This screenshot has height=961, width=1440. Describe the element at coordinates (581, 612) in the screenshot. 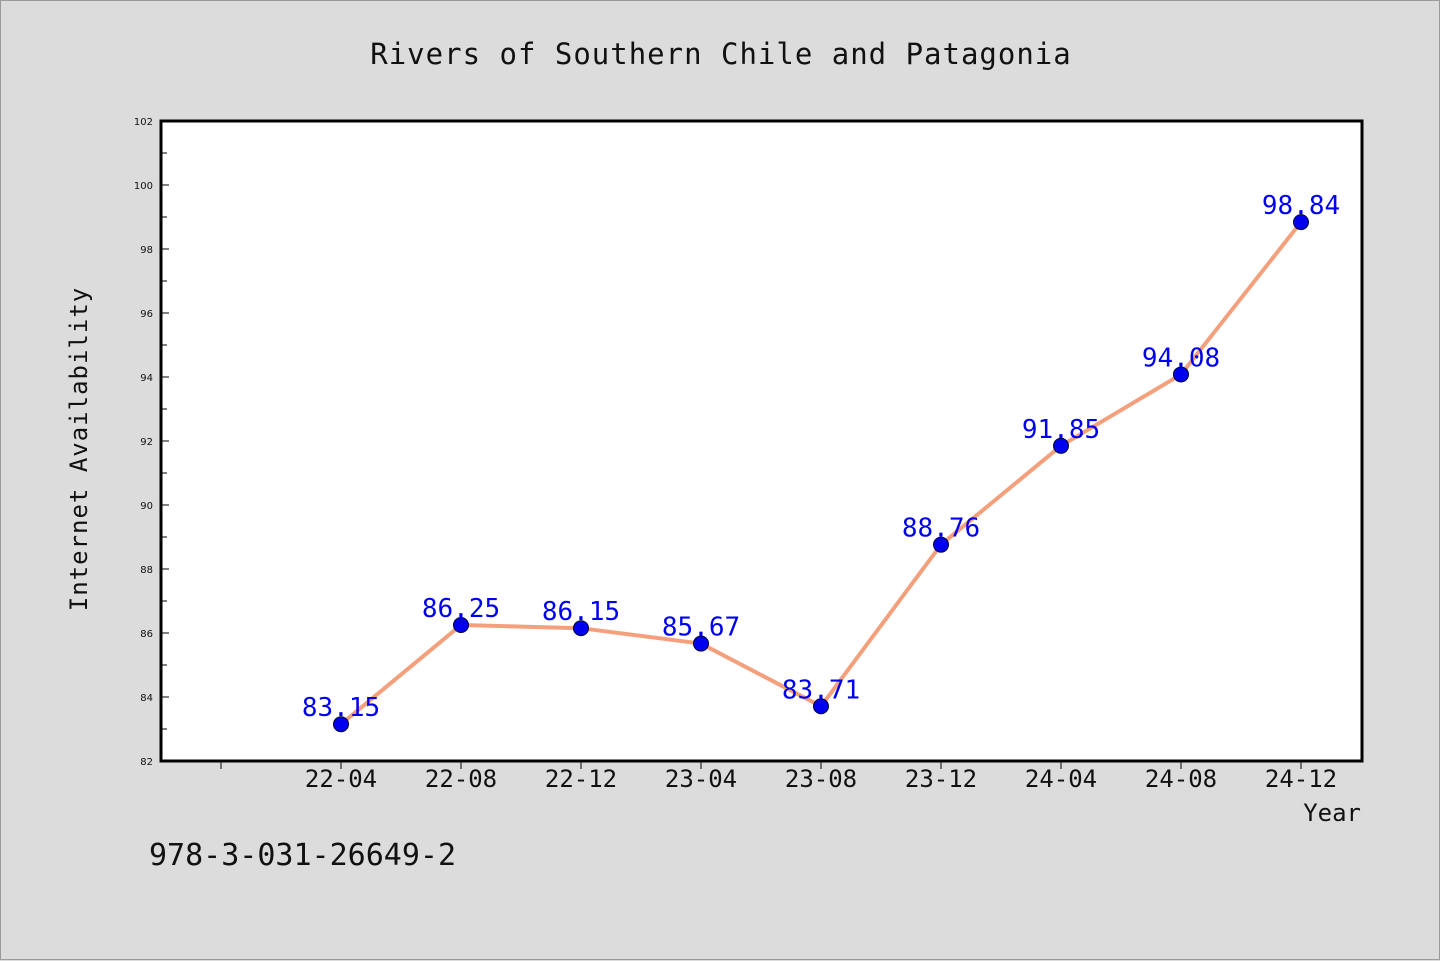

I see `data-label: 86.15` at that location.